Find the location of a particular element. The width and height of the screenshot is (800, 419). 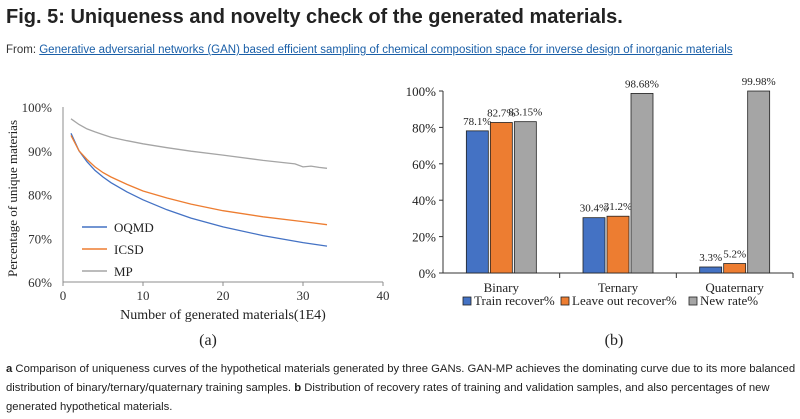

x-tick-label: 10 is located at coordinates (143, 295).